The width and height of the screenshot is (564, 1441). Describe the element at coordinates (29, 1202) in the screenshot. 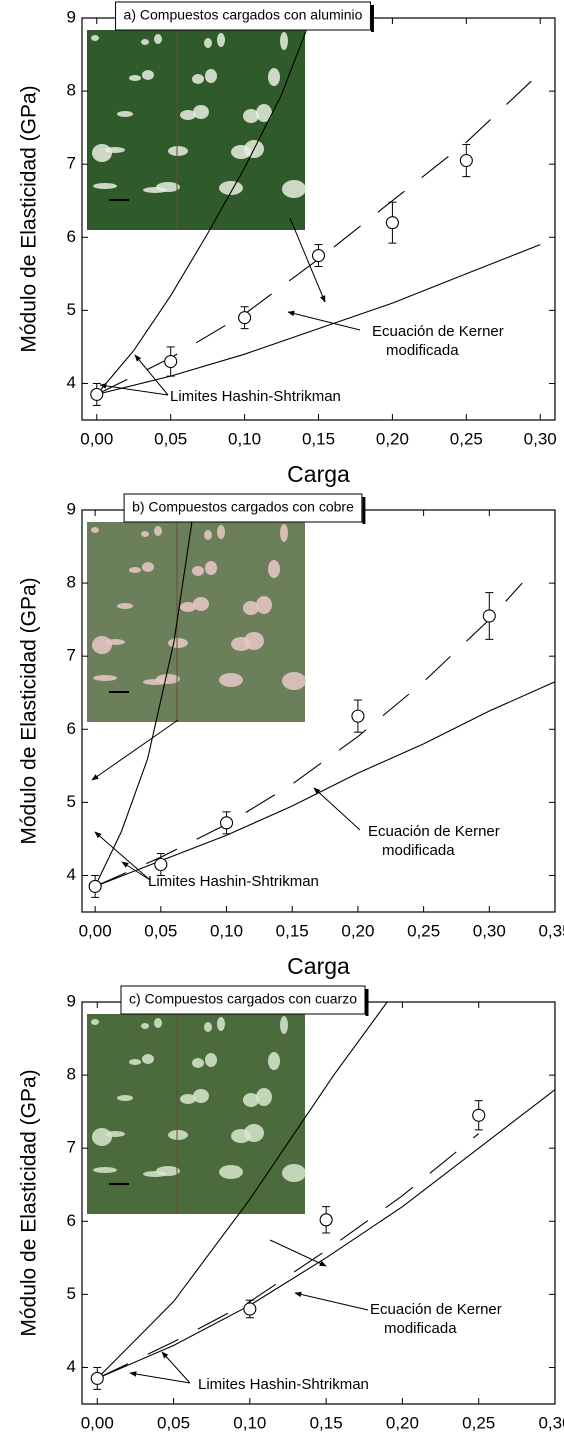

I see `y-axis-label: Módulo de Elasticidad (GPa)` at that location.